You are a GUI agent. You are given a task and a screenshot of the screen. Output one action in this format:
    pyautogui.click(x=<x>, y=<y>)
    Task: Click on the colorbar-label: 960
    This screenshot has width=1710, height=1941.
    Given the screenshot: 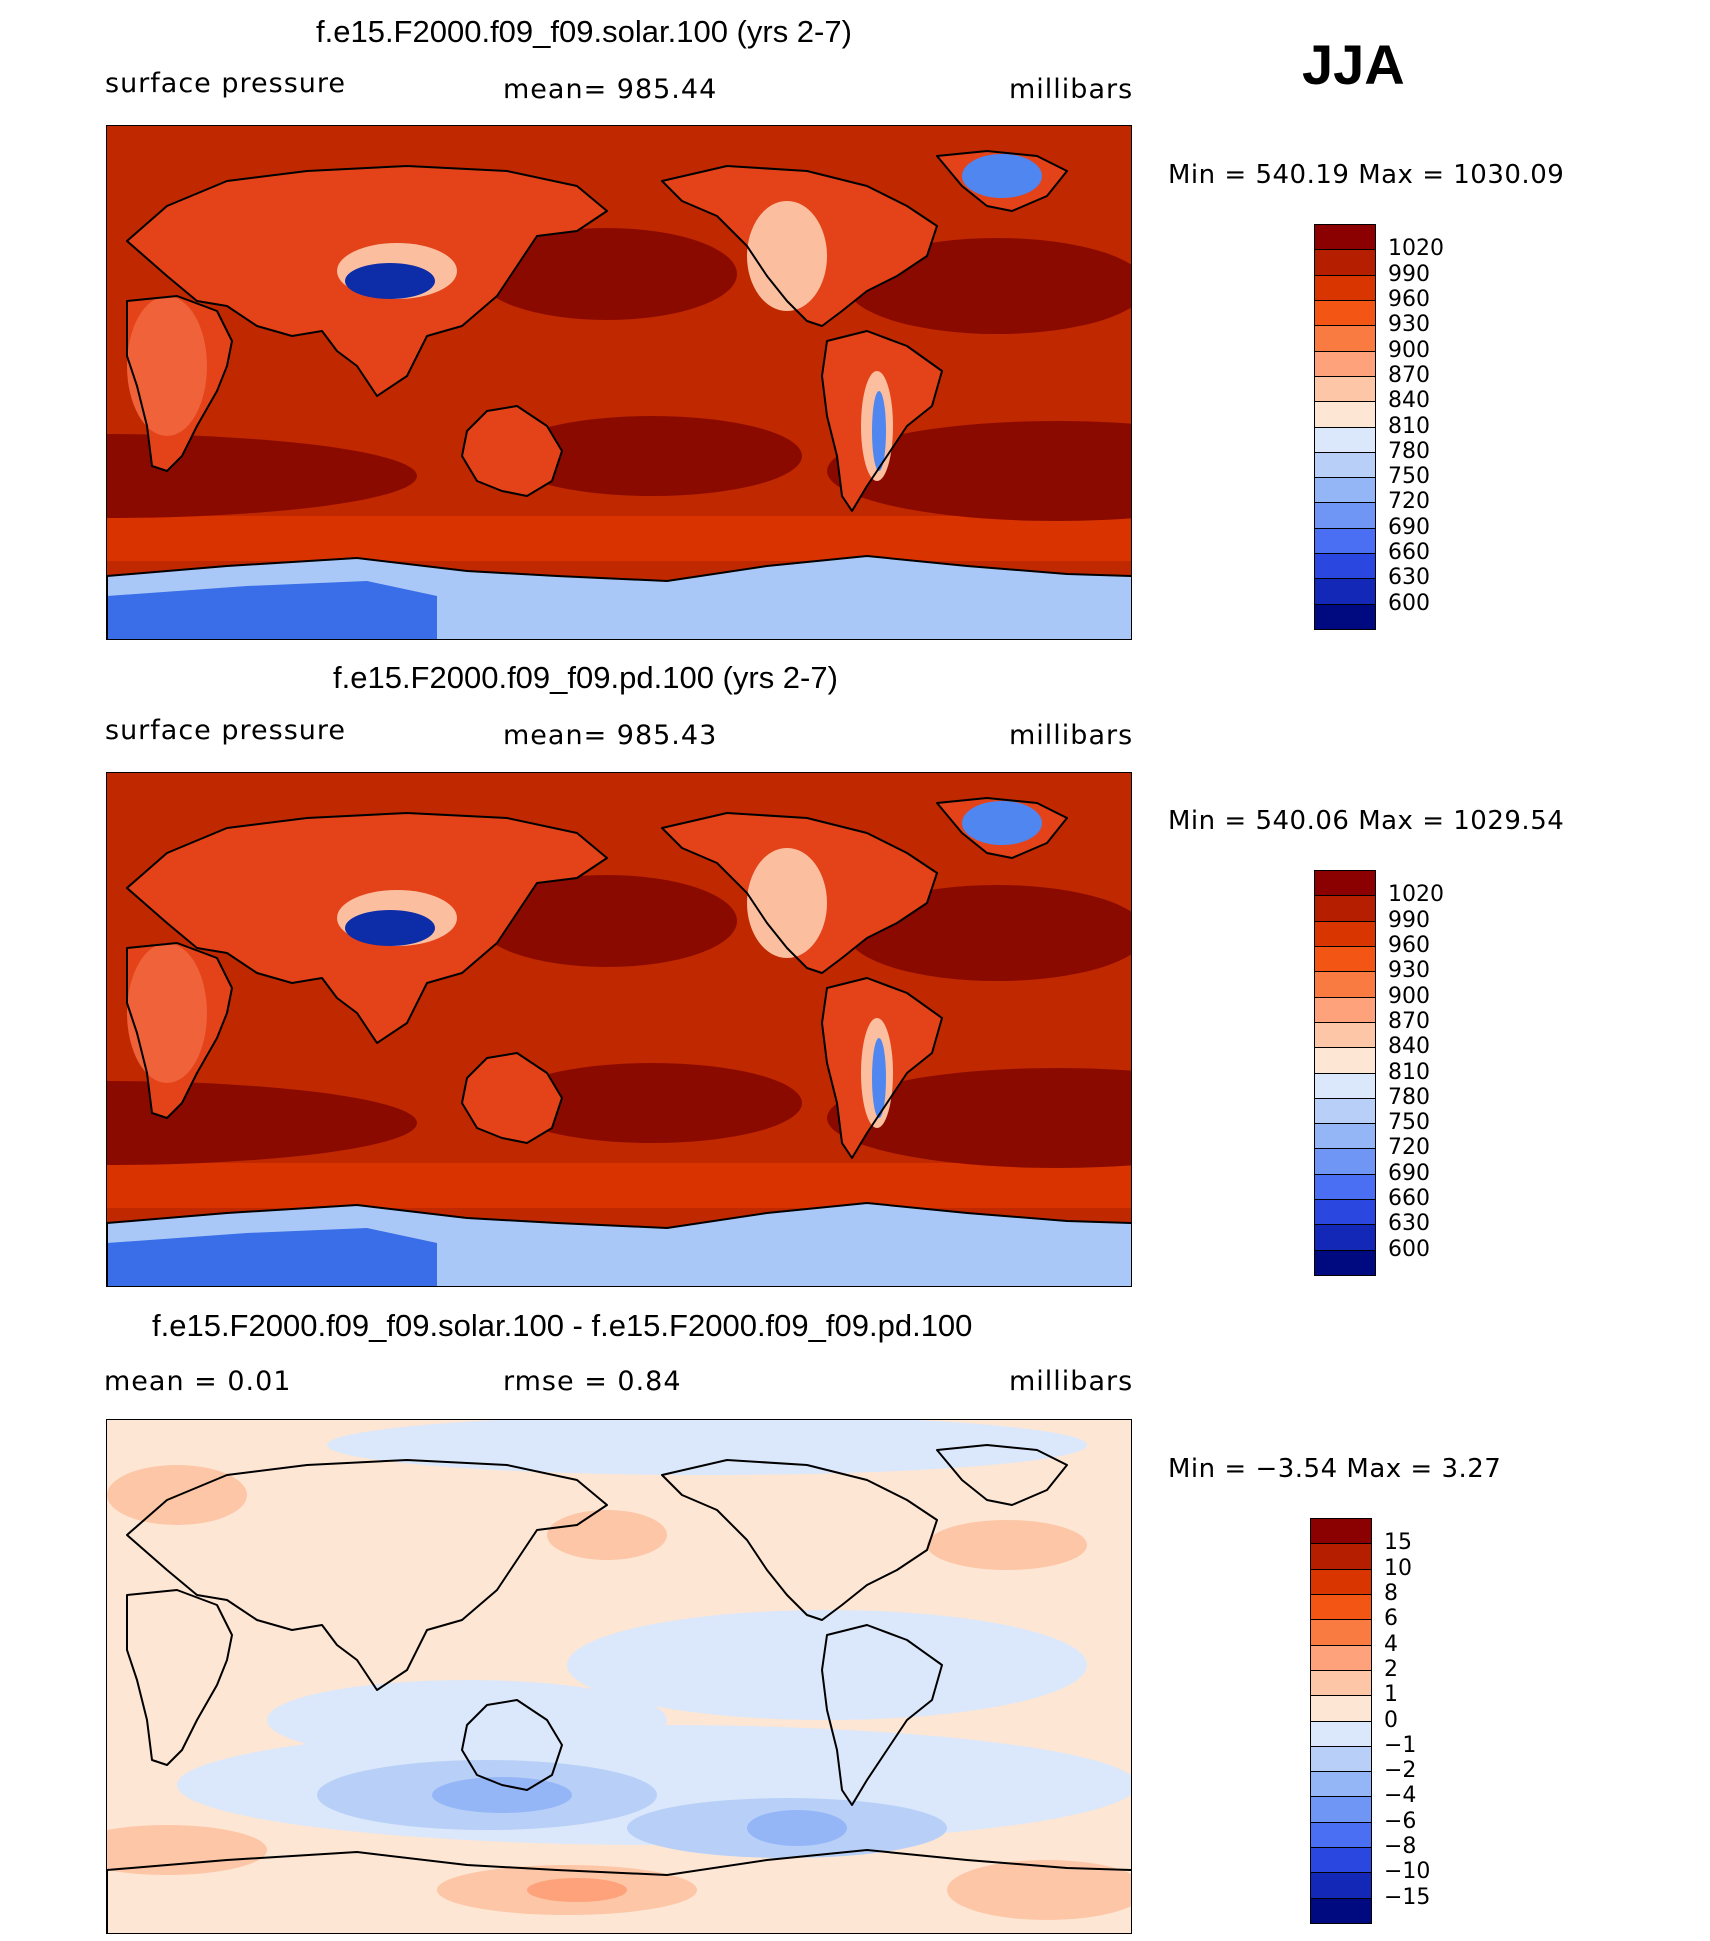 What is the action you would take?
    pyautogui.click(x=1409, y=945)
    